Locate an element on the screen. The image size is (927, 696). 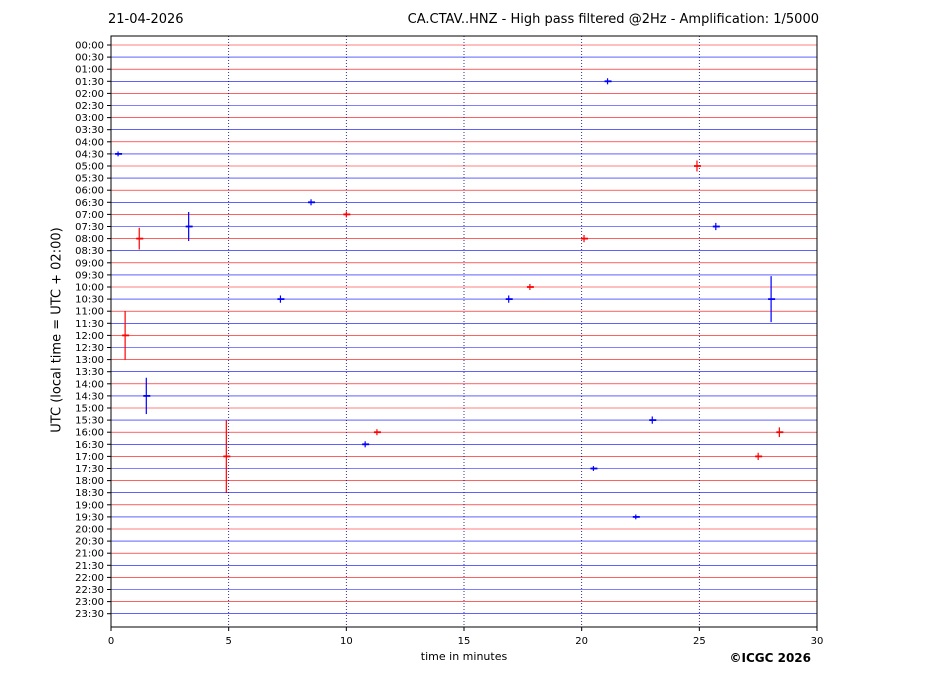
y-tick-label: 18:30 is located at coordinates (89, 493).